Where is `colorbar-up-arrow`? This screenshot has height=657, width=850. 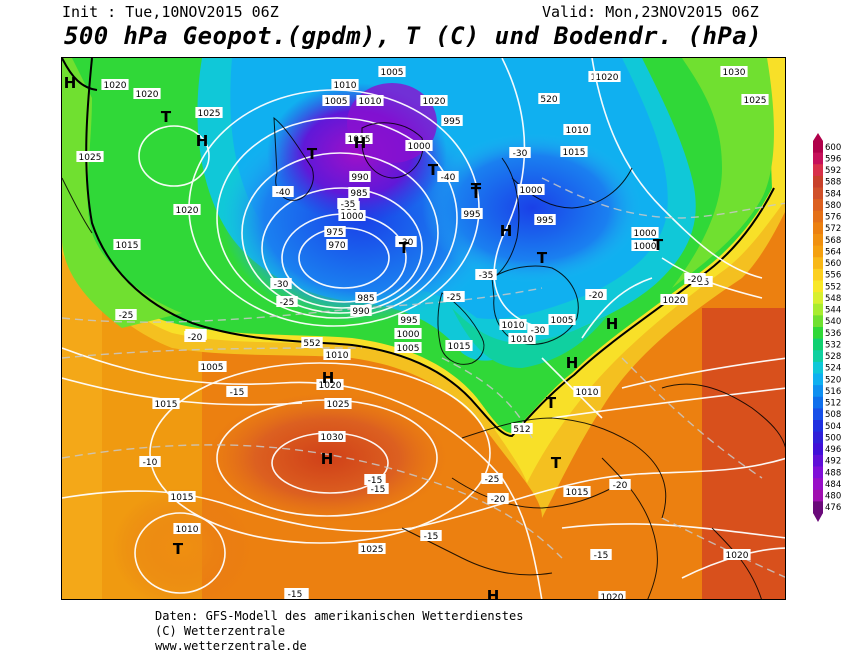 colorbar-up-arrow is located at coordinates (818, 137).